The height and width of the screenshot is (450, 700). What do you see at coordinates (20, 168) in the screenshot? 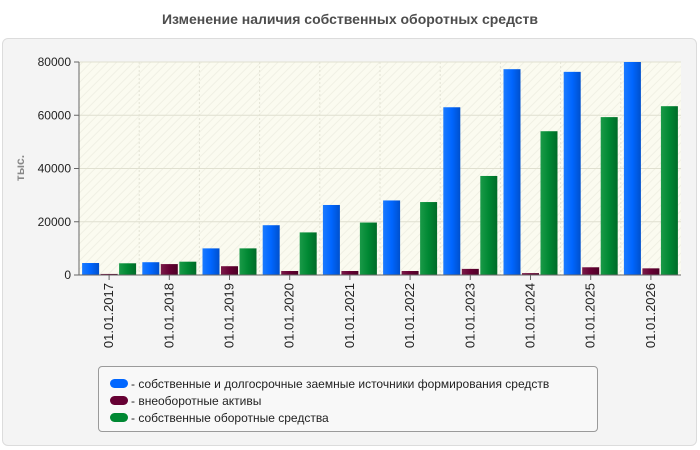
I see `y-axis-label: тыс.` at bounding box center [20, 168].